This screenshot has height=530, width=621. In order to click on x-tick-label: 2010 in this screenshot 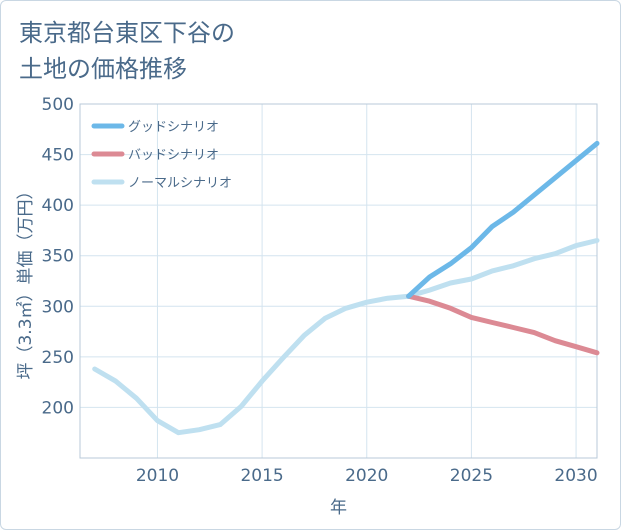, I will do `click(157, 476)`.